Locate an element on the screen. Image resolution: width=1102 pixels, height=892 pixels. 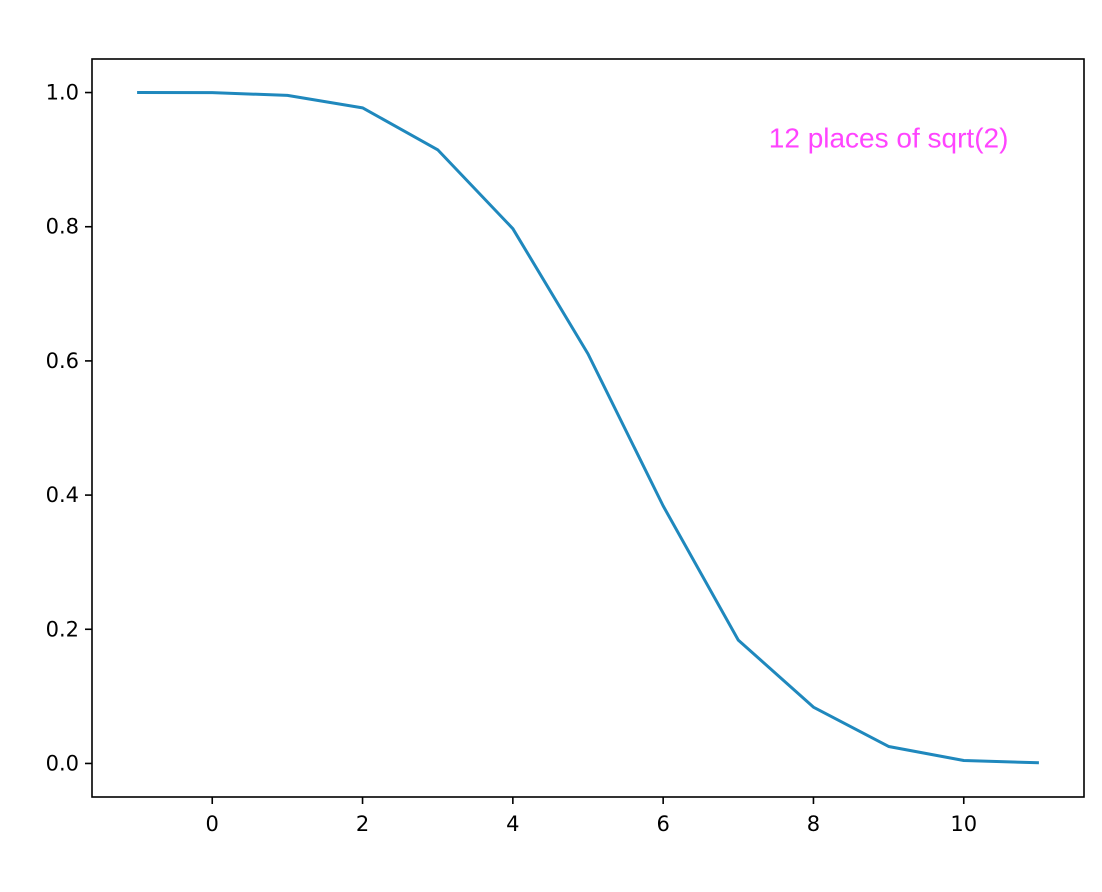
y-tick-label: 0.6 is located at coordinates (62, 361).